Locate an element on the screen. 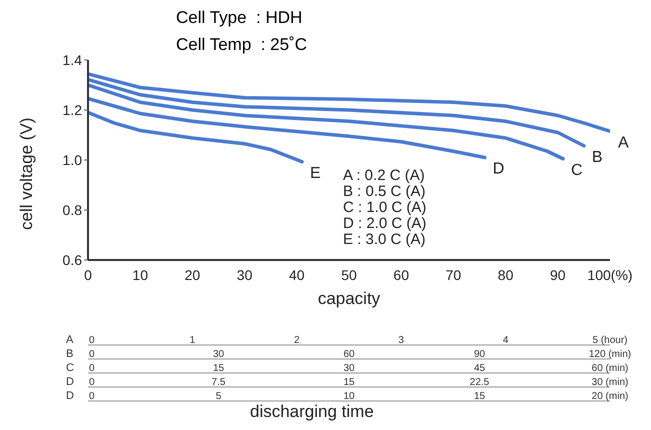 The image size is (651, 430). text: 22.5 is located at coordinates (480, 382).